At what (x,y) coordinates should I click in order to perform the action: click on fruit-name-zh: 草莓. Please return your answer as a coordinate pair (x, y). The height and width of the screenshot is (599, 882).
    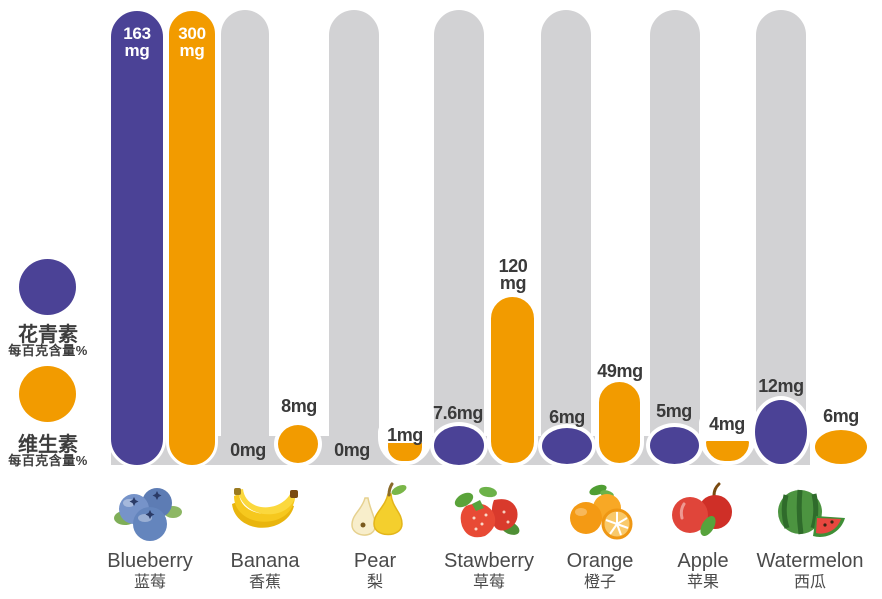
    Looking at the image, I should click on (488, 582).